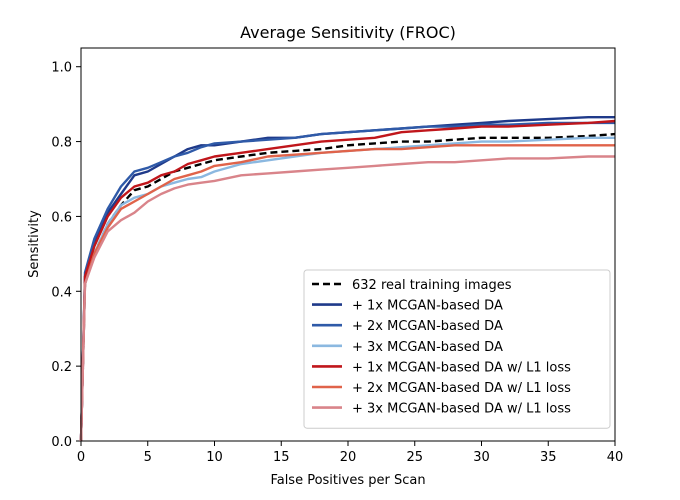  Describe the element at coordinates (615, 457) in the screenshot. I see `x-tick-label: 40` at that location.